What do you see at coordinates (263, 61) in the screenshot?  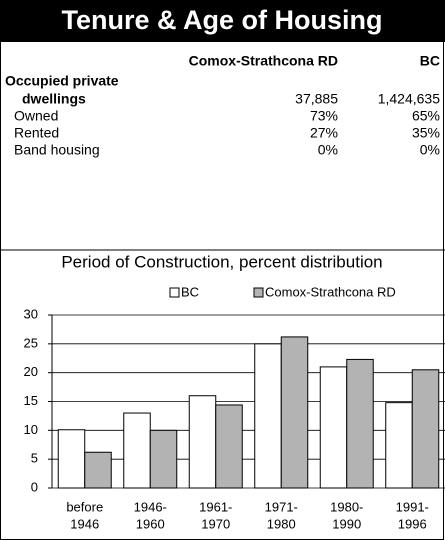 I see `column-header: Comox-Strathcona RD` at bounding box center [263, 61].